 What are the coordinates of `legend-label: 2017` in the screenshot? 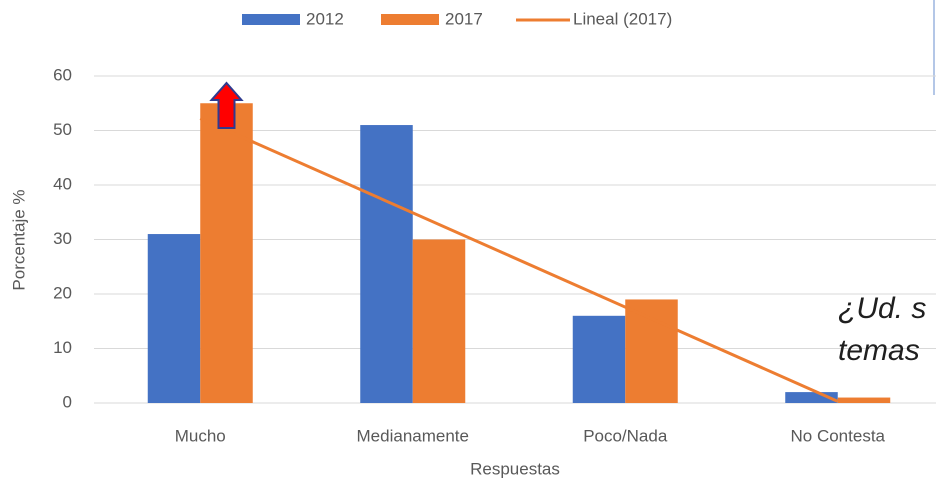 It's located at (464, 18).